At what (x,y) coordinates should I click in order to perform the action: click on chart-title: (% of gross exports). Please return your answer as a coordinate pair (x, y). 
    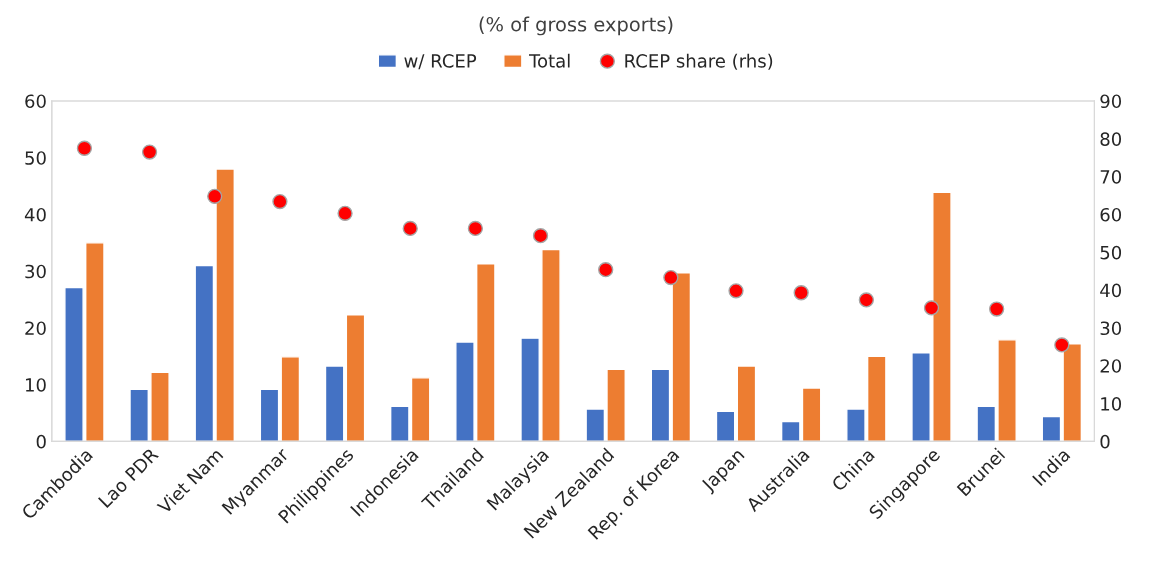
    Looking at the image, I should click on (576, 26).